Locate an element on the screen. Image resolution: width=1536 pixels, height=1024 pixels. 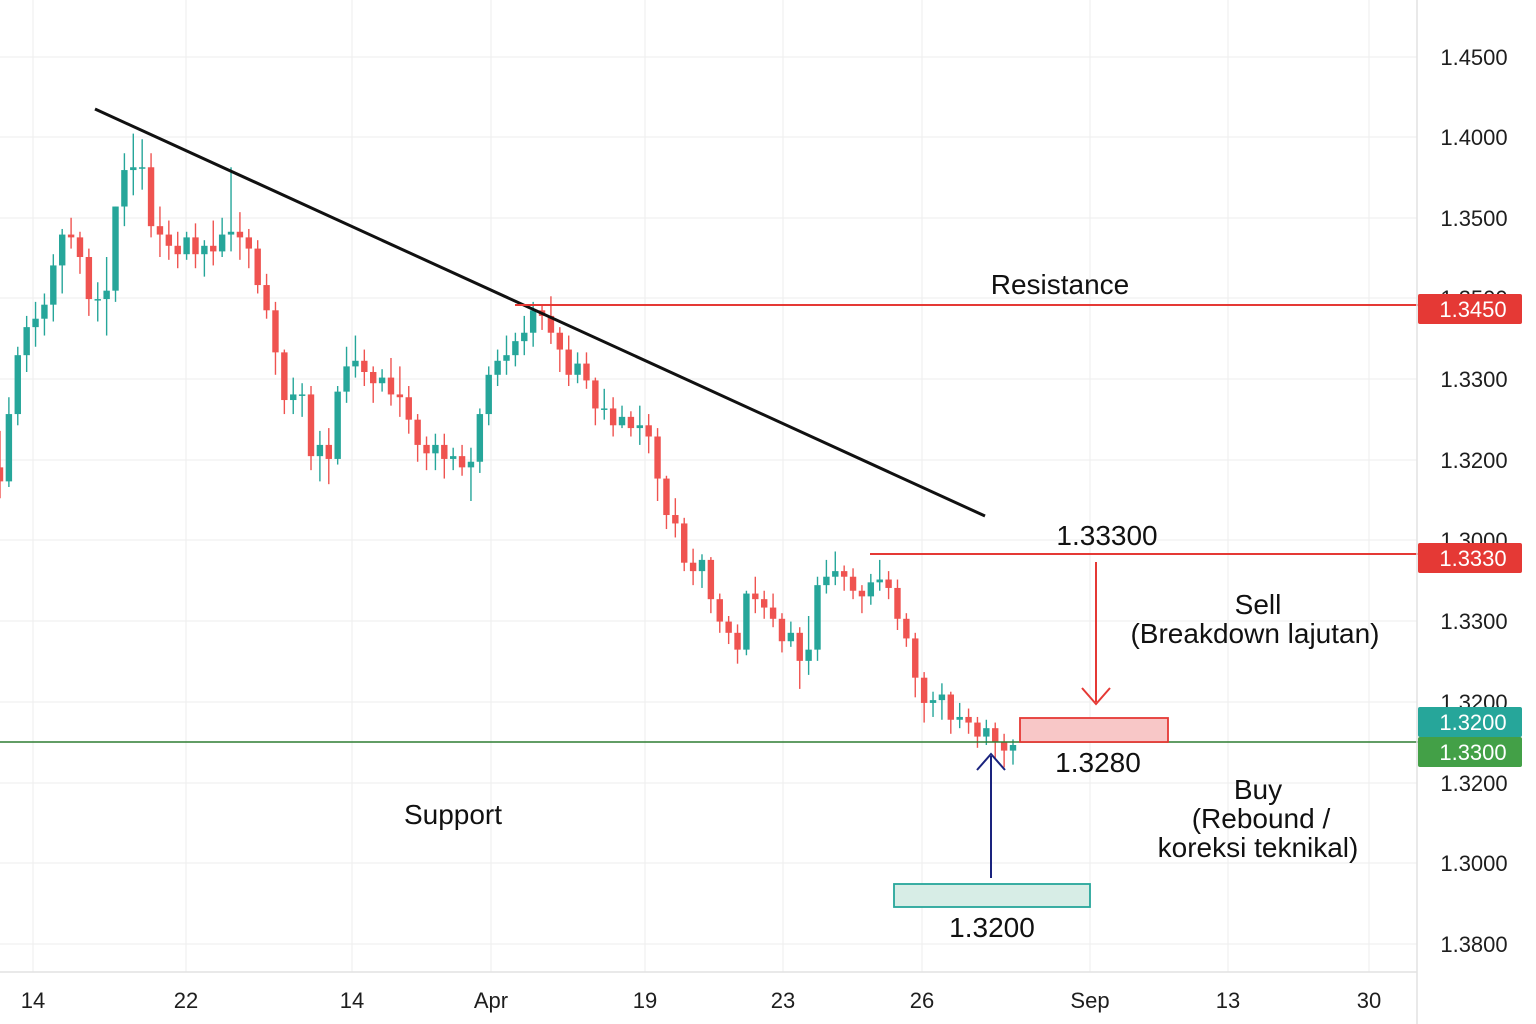
x-tick-label: 26 is located at coordinates (922, 1000).